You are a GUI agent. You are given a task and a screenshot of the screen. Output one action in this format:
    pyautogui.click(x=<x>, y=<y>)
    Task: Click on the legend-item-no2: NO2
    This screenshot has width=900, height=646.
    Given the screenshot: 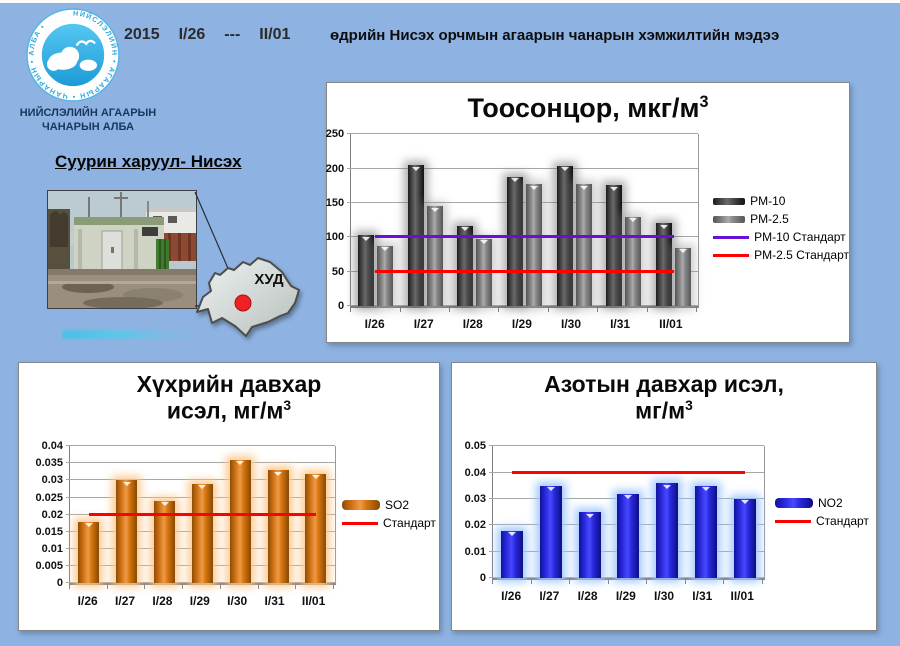 What is the action you would take?
    pyautogui.click(x=822, y=503)
    